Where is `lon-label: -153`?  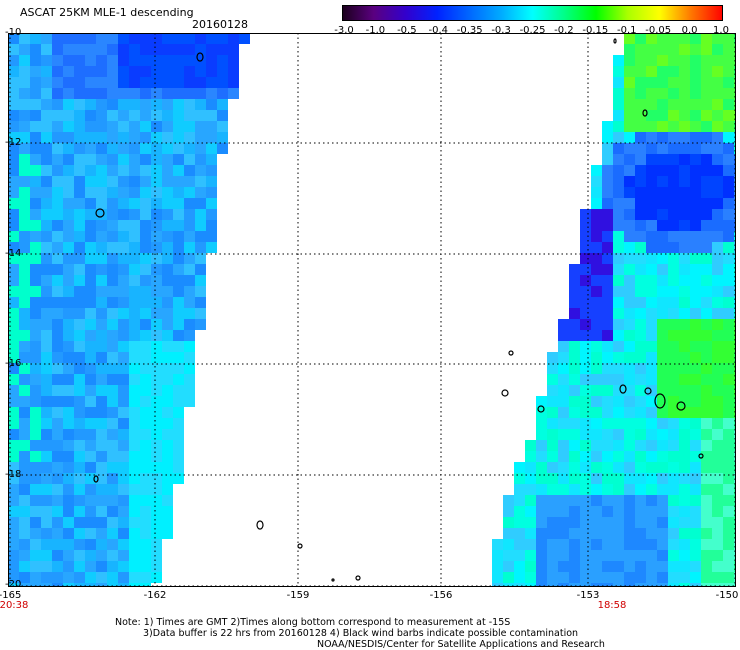 lon-label: -153 is located at coordinates (588, 595).